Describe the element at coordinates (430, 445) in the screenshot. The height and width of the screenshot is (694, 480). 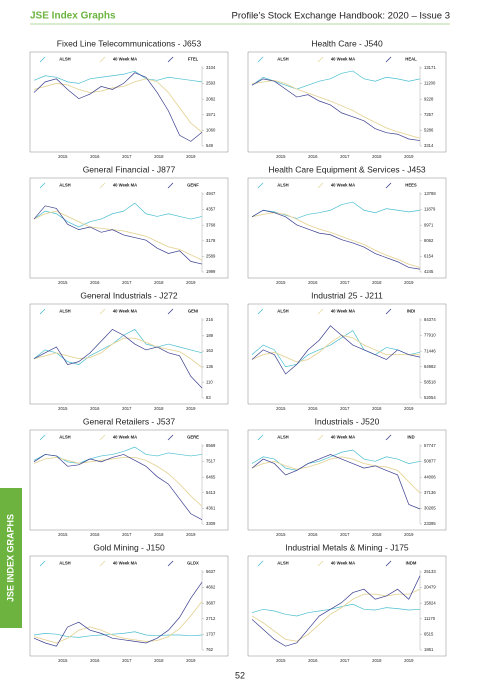
I see `y-tick-label: 57747` at that location.